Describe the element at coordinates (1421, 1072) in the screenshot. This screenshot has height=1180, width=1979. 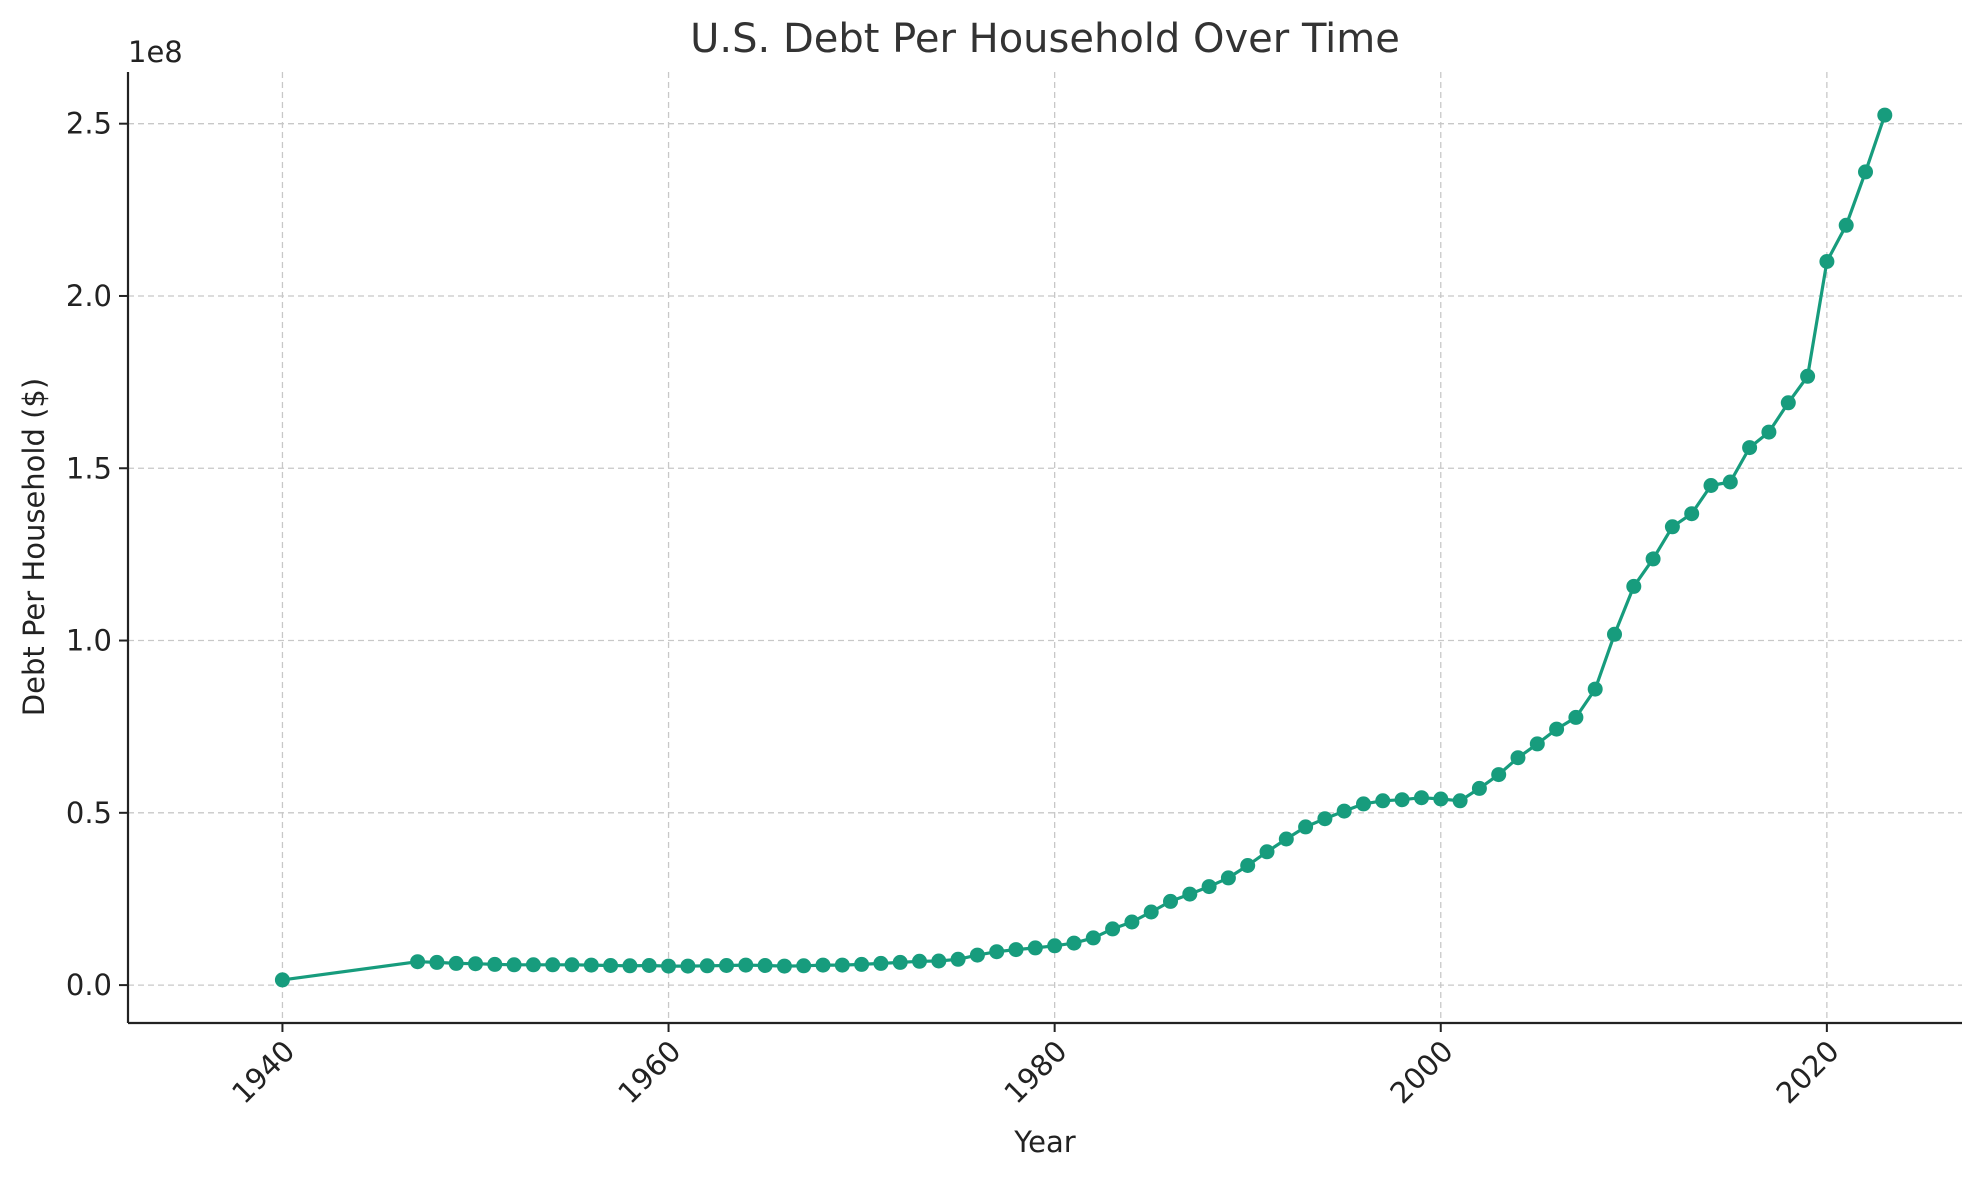
I see `x-tick-label: 2000` at that location.